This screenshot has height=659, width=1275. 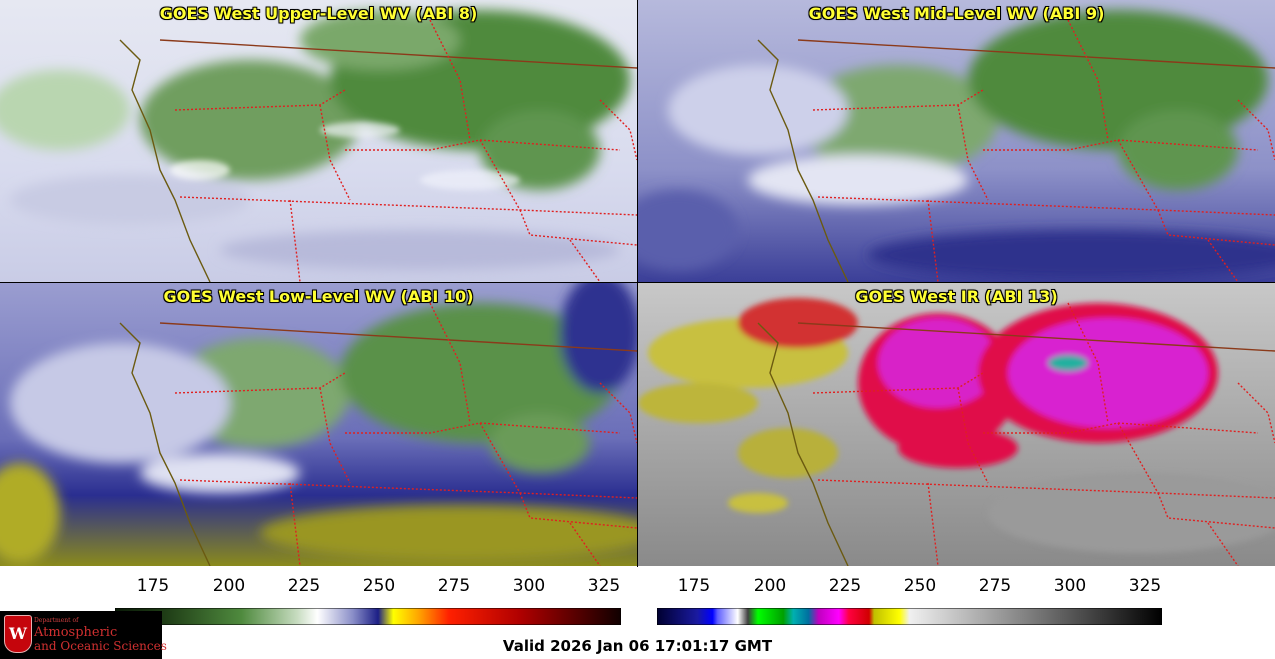 I want to click on wv-colorbar-ticks: 175 200 225 250 275 300 325, so click(x=320, y=587).